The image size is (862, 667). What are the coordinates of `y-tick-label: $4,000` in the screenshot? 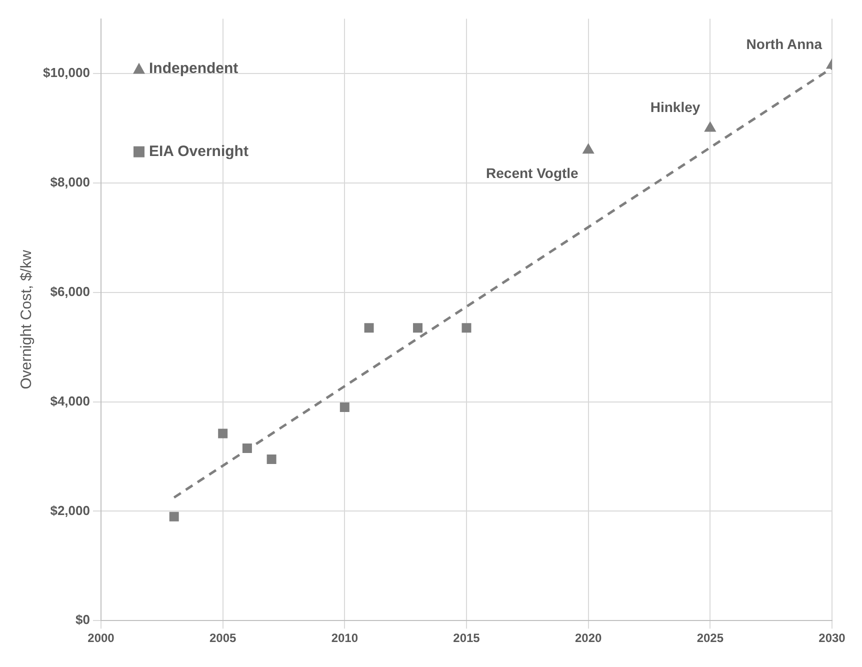 It's located at (70, 400).